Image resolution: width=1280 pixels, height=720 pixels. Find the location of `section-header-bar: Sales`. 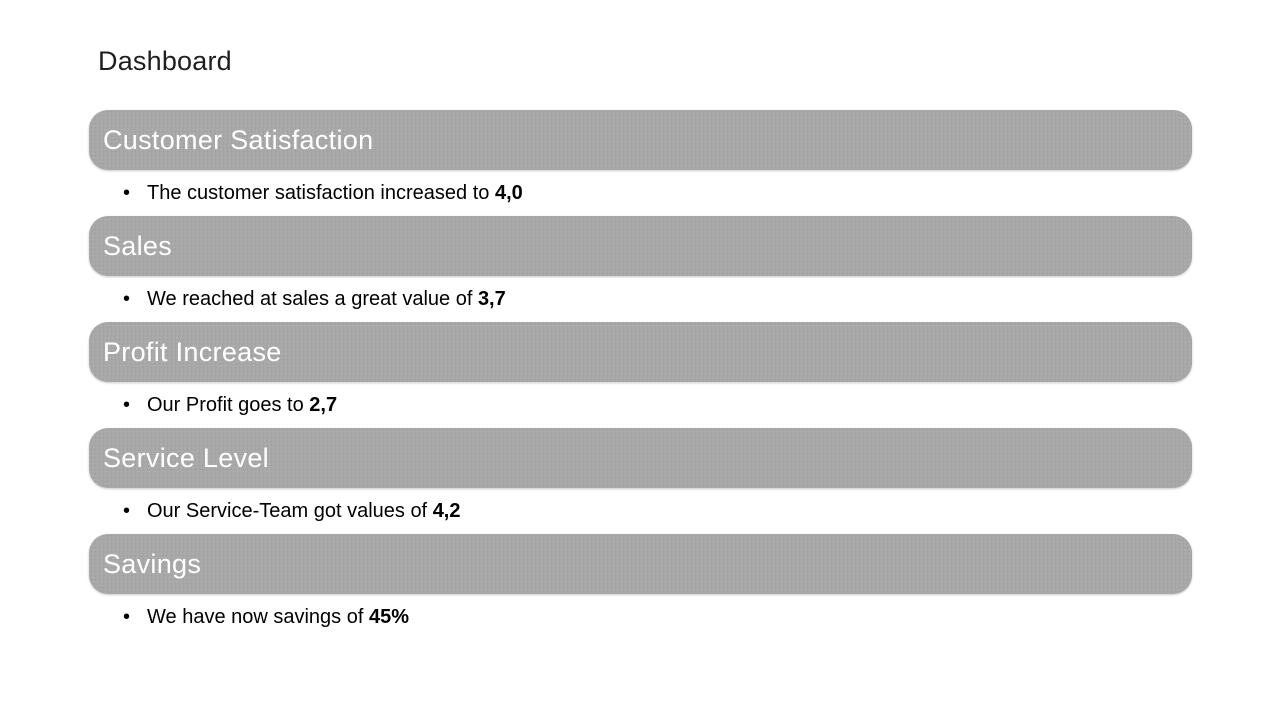

section-header-bar: Sales is located at coordinates (640, 246).